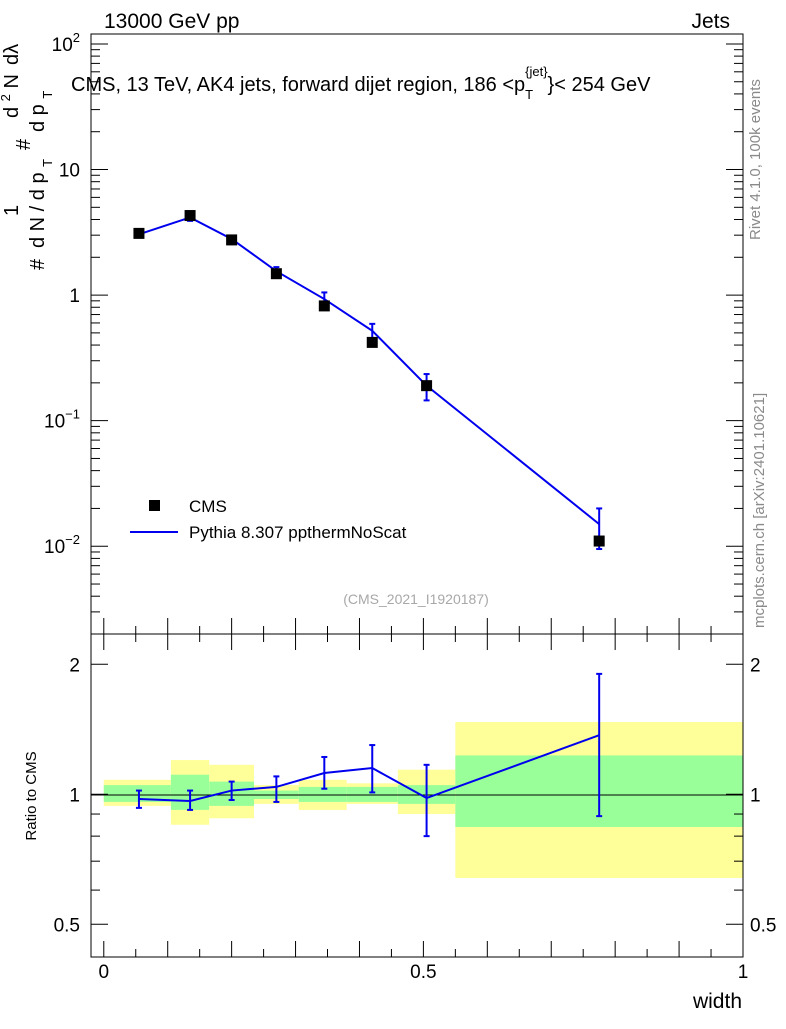  I want to click on ylabel-dp: d p, so click(38, 118).